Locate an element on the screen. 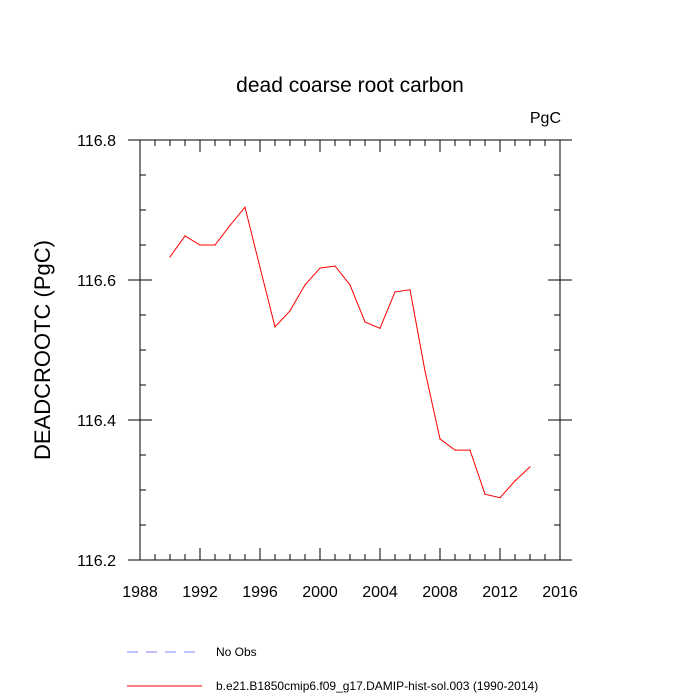 This screenshot has width=700, height=700. x-tick-label: 2012 is located at coordinates (500, 592).